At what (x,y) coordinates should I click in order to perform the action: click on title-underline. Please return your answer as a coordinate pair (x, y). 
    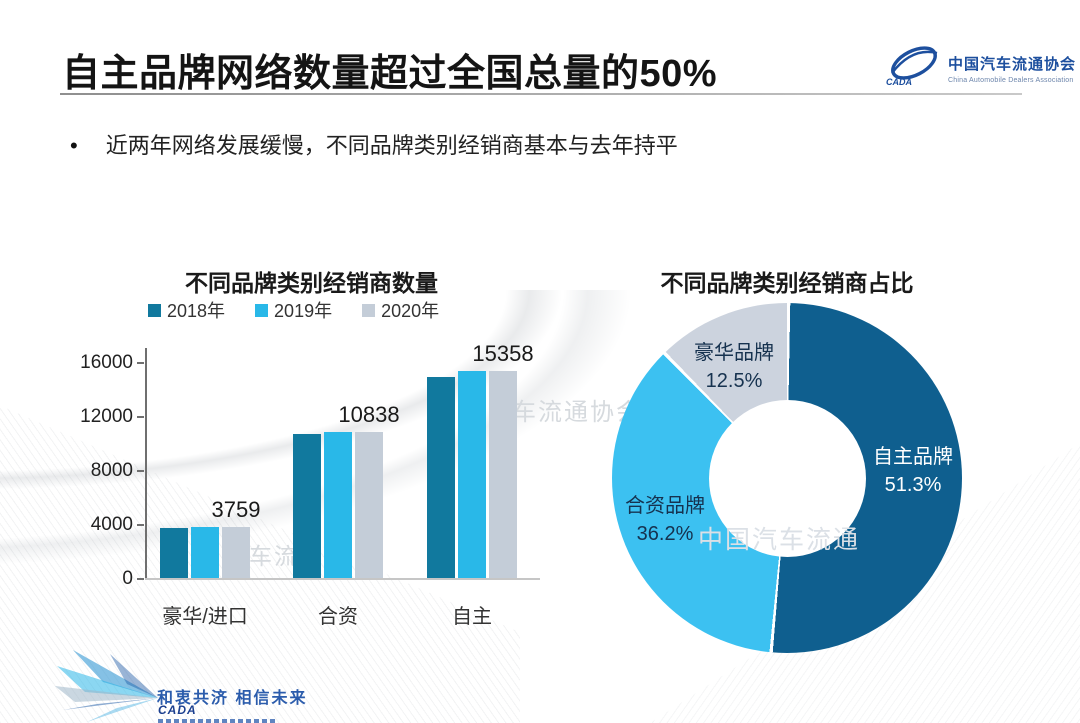
    Looking at the image, I should click on (541, 94).